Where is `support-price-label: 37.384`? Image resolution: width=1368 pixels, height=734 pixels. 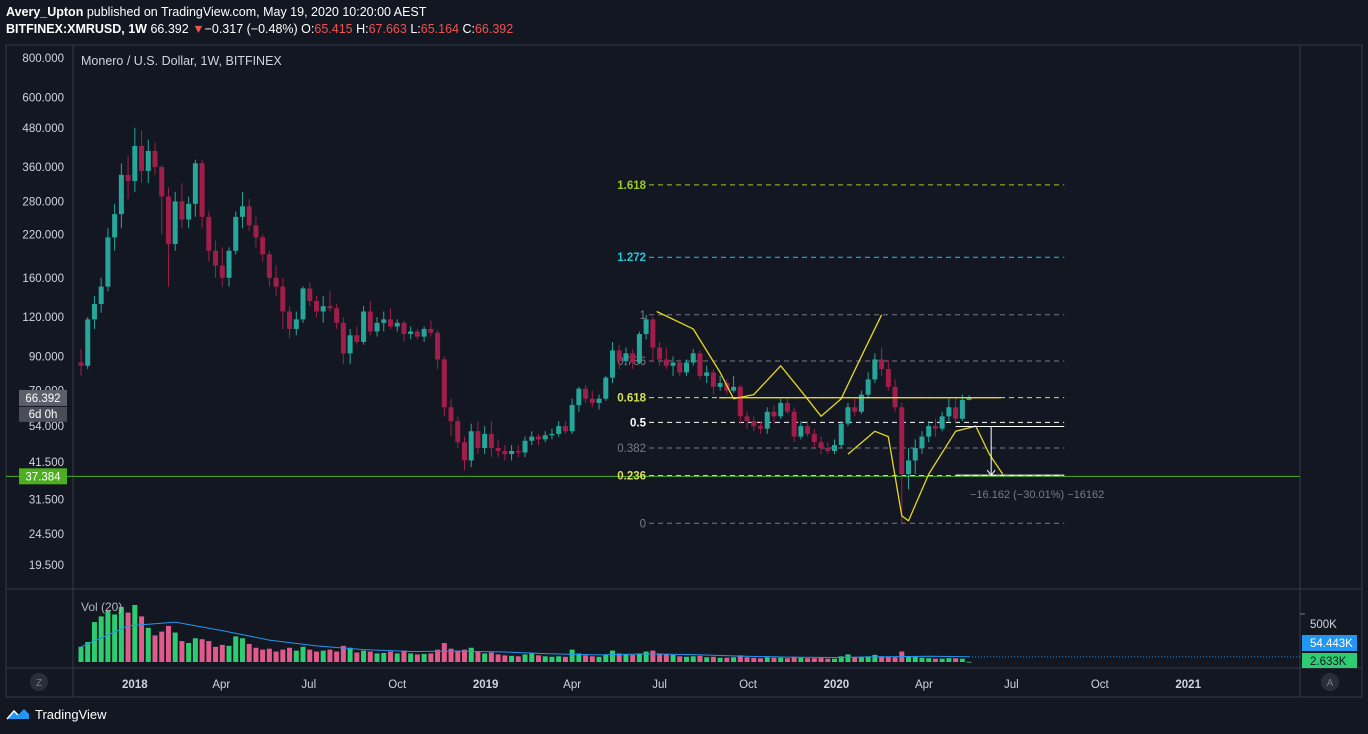
support-price-label: 37.384 is located at coordinates (43, 477).